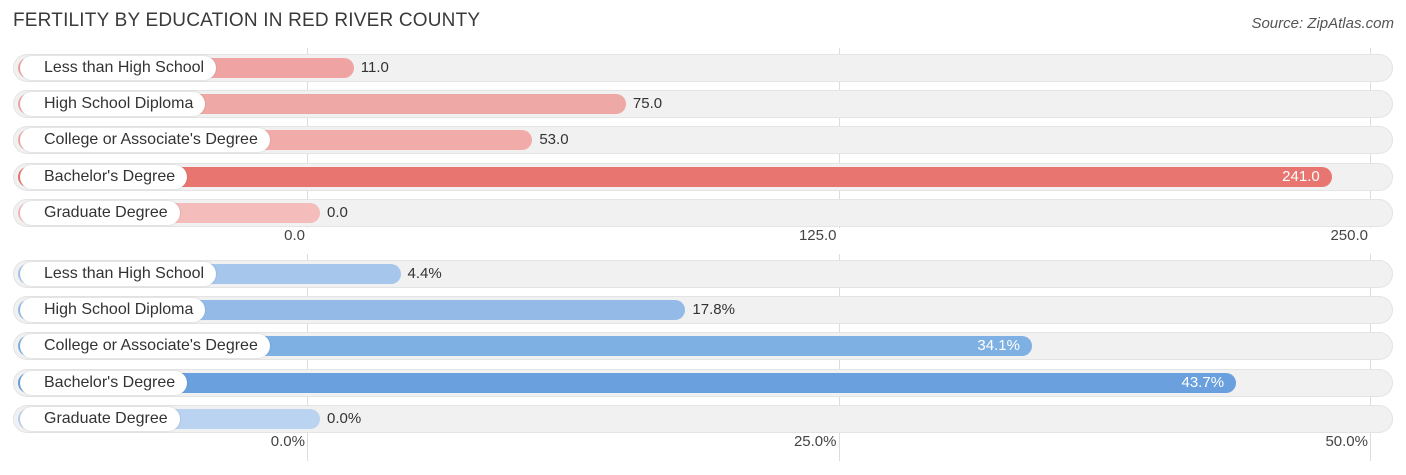 The image size is (1406, 475). Describe the element at coordinates (554, 140) in the screenshot. I see `value-label: 53.0` at that location.